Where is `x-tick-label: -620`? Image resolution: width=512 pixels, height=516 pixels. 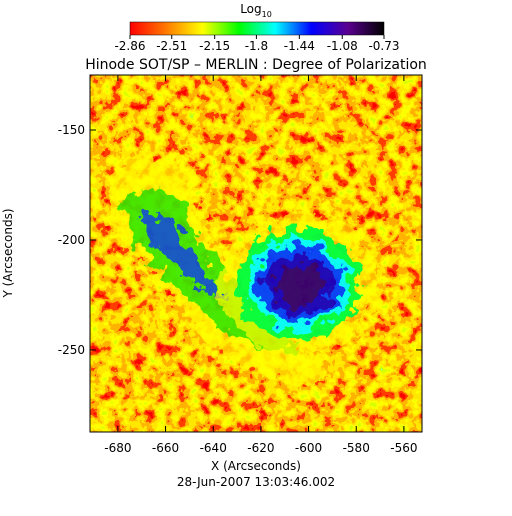
x-tick-label: -620 is located at coordinates (260, 448).